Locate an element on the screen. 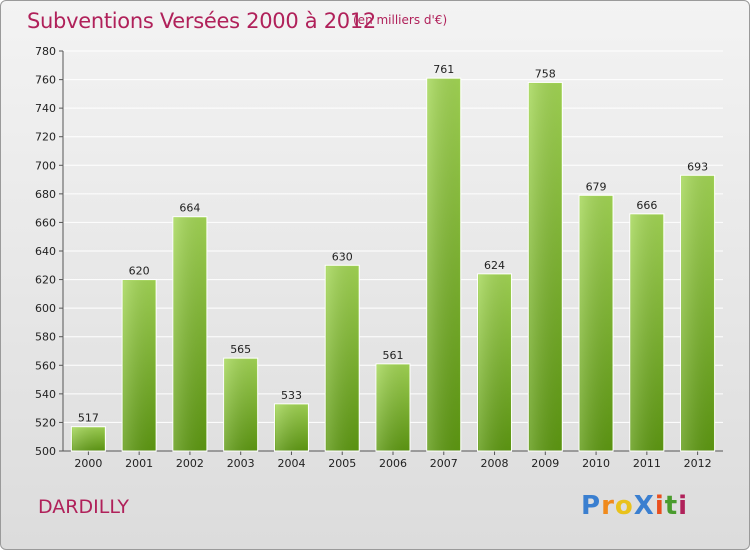  y-tick-label: 500 is located at coordinates (45, 451).